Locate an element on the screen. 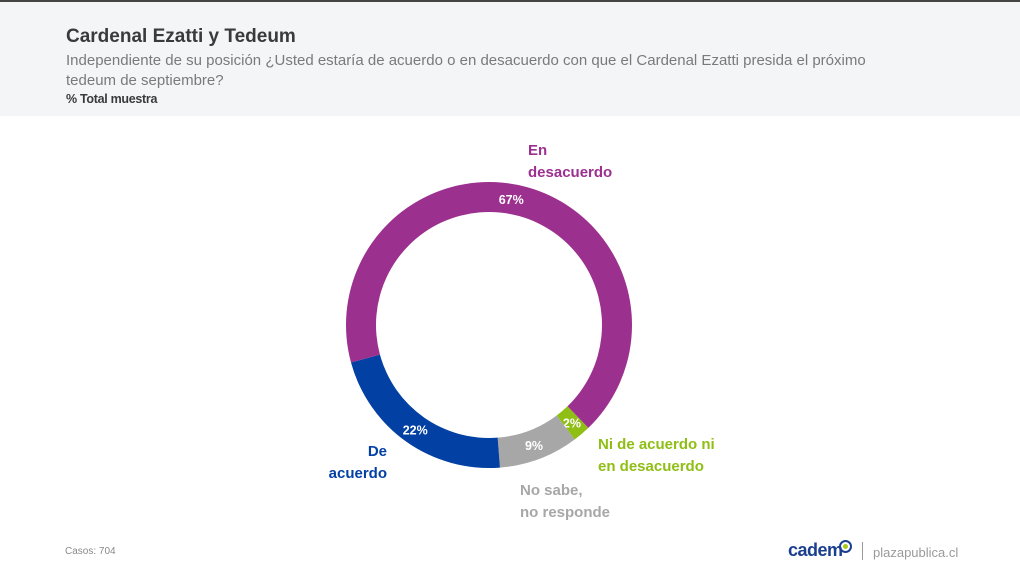 The image size is (1020, 576). data-label: 2% is located at coordinates (572, 423).